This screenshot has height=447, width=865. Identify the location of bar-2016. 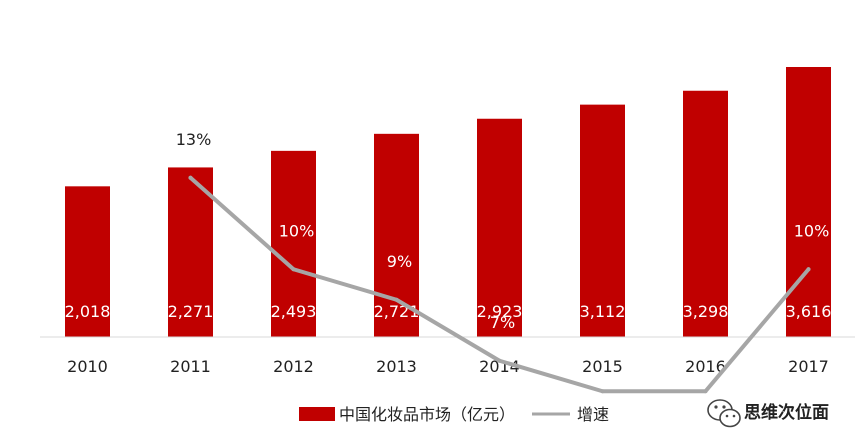
(705, 213).